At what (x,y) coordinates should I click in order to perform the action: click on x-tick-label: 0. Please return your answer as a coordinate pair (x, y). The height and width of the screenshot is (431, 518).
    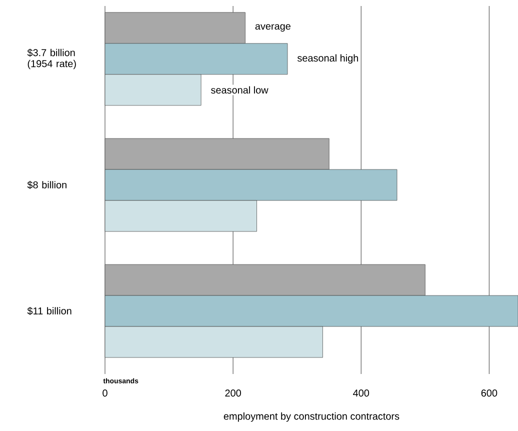
    Looking at the image, I should click on (105, 393).